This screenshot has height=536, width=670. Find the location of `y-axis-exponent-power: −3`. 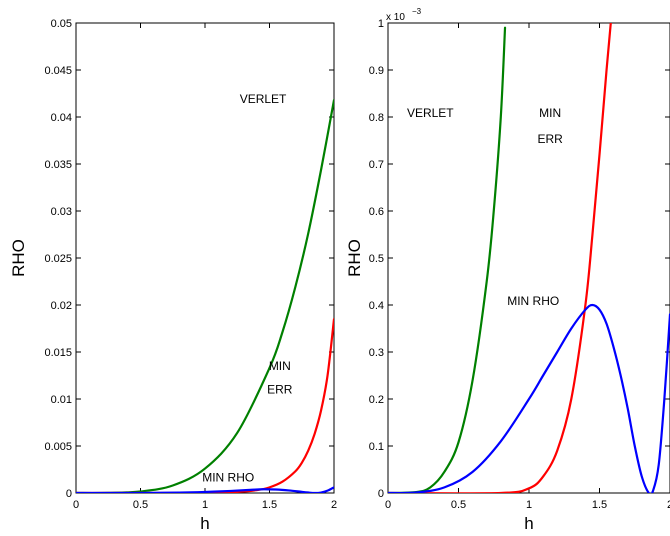

y-axis-exponent-power: −3 is located at coordinates (417, 11).